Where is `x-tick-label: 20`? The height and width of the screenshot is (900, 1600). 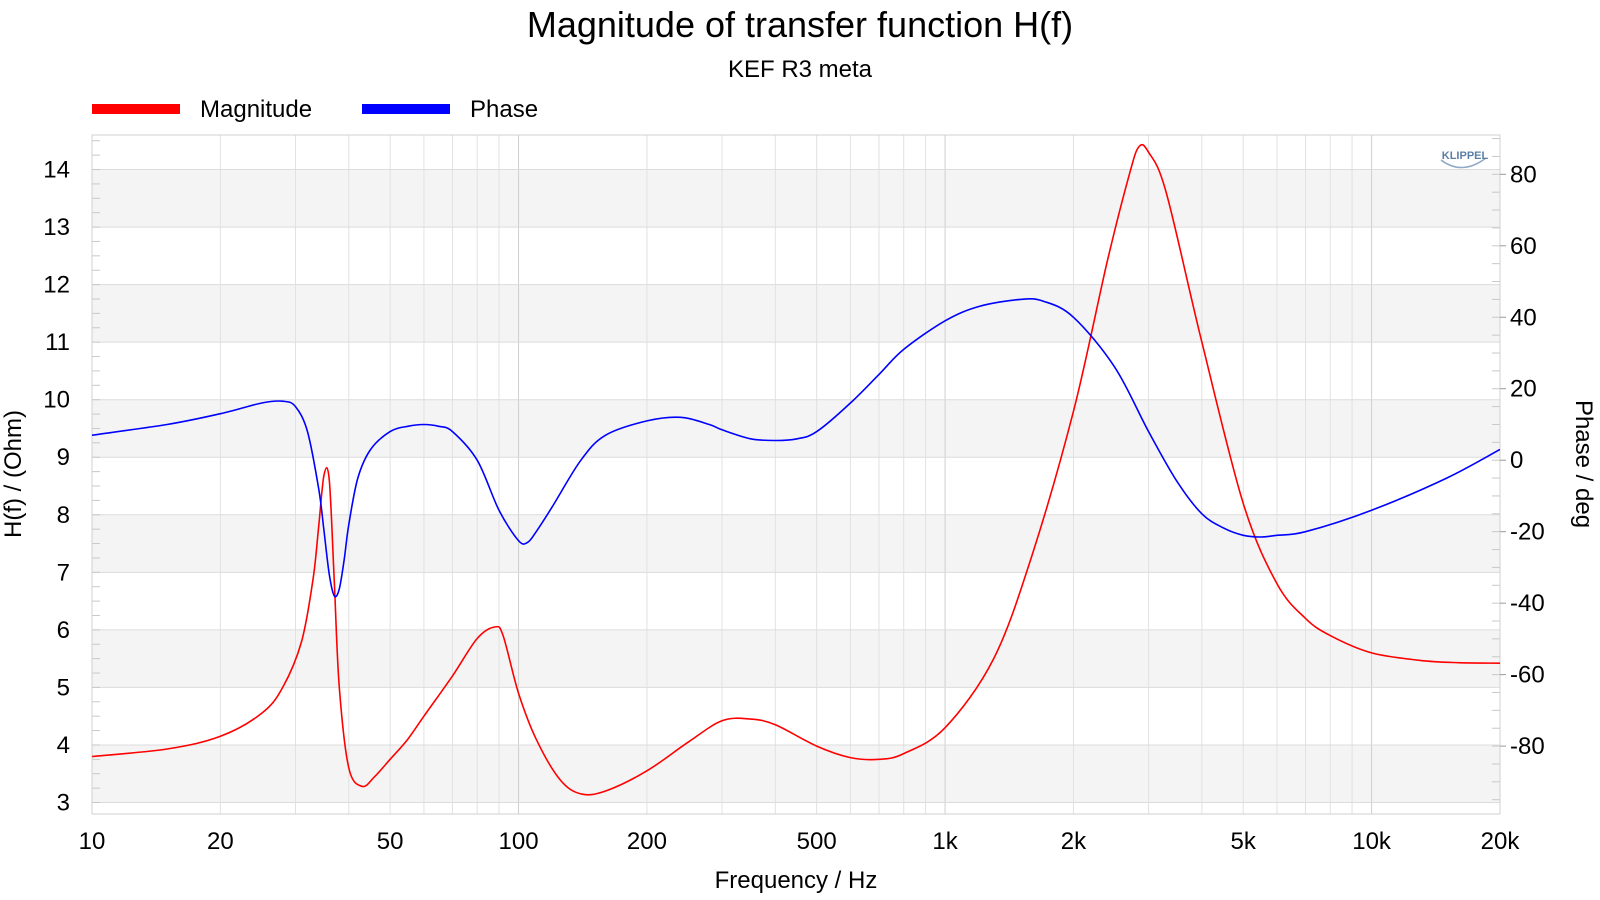
x-tick-label: 20 is located at coordinates (220, 841).